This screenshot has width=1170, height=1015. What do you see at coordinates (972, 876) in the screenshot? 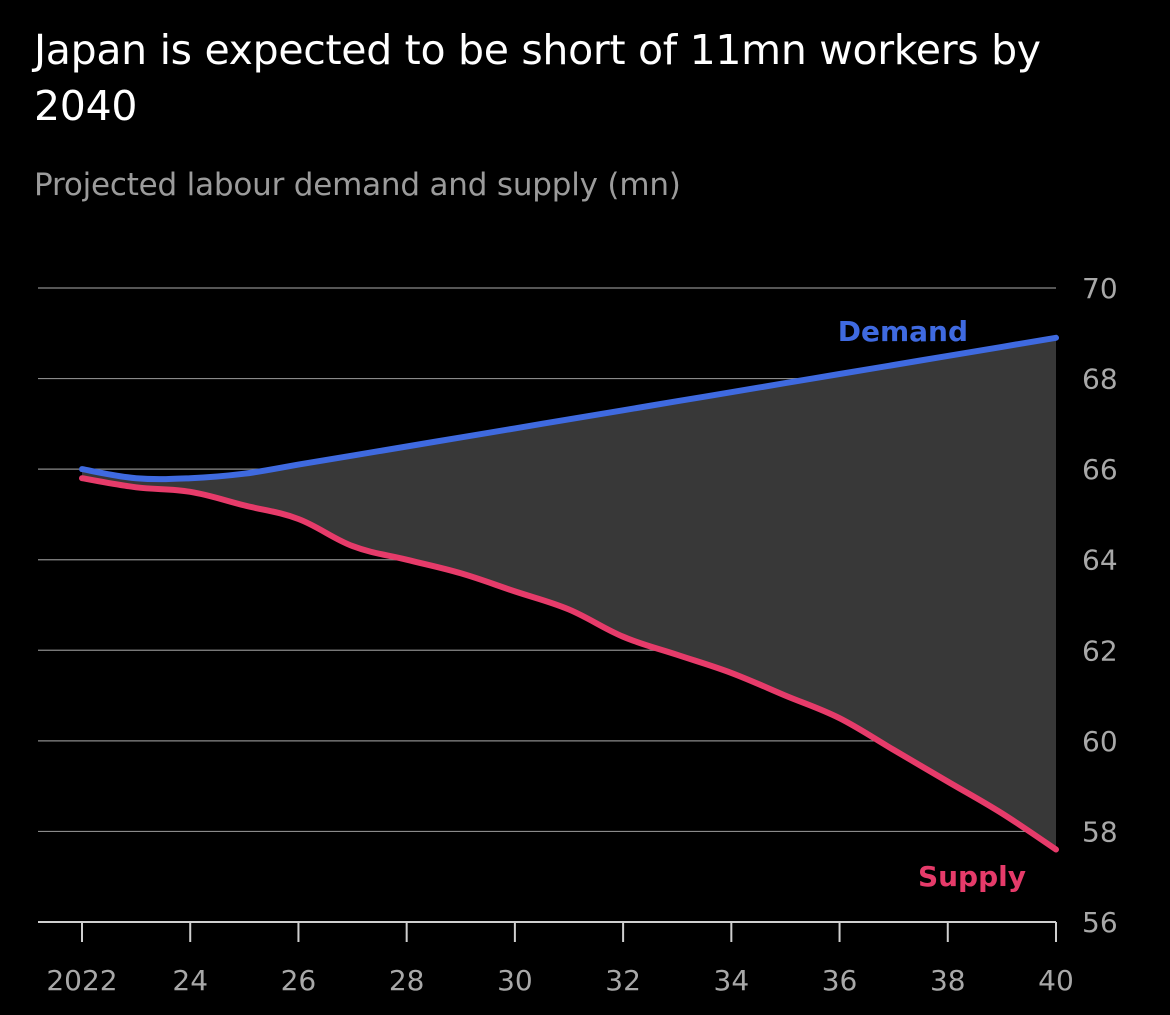
I see `supply-series-label: Supply` at bounding box center [972, 876].